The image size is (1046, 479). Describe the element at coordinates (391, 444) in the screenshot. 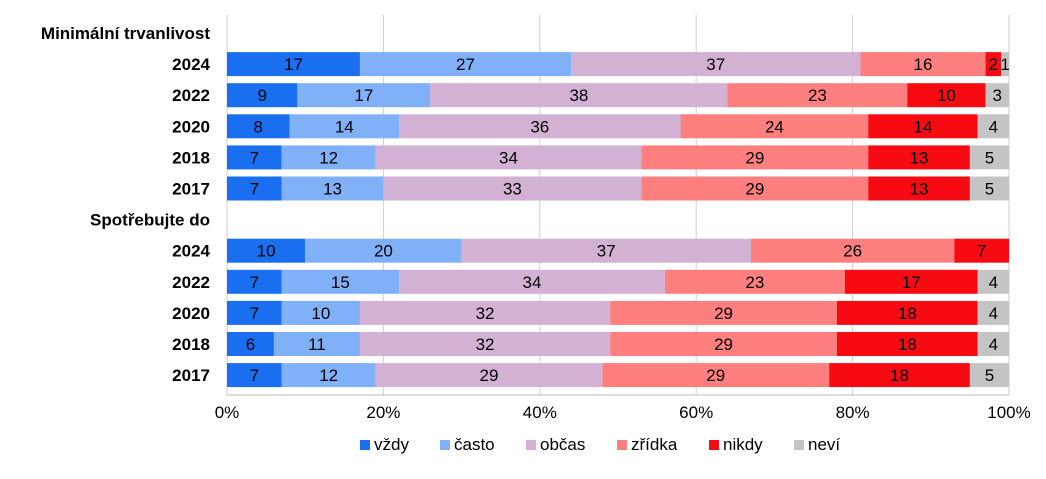

I see `legend-label: vždy` at that location.